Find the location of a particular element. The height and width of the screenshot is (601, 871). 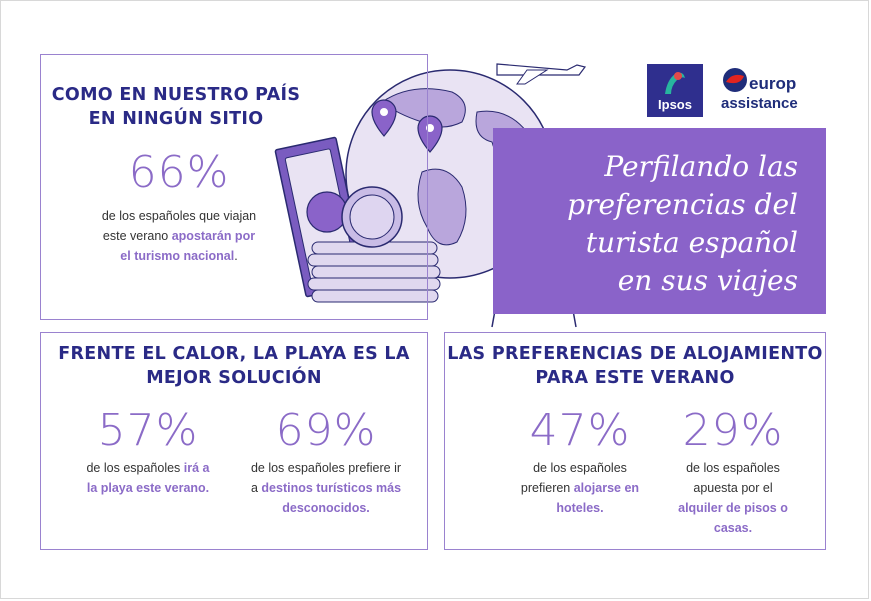

title-line: preferencias del is located at coordinates (682, 204).